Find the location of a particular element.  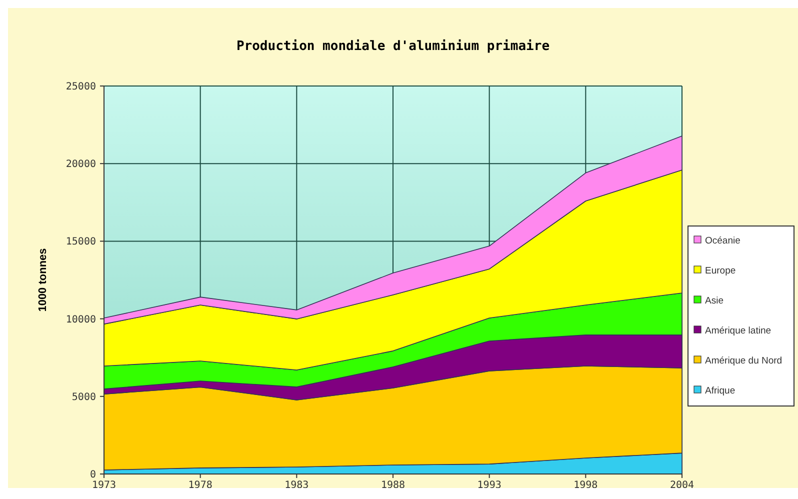

y-tick-label: 25000 is located at coordinates (81, 87).